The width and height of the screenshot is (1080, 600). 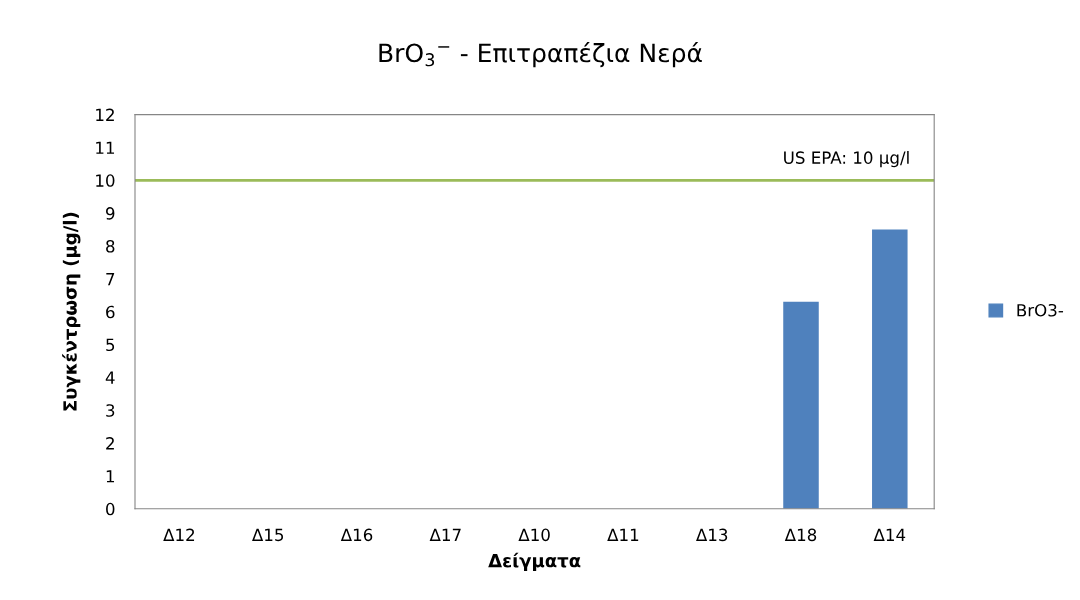 I want to click on y-tick-label: 1, so click(x=110, y=476).